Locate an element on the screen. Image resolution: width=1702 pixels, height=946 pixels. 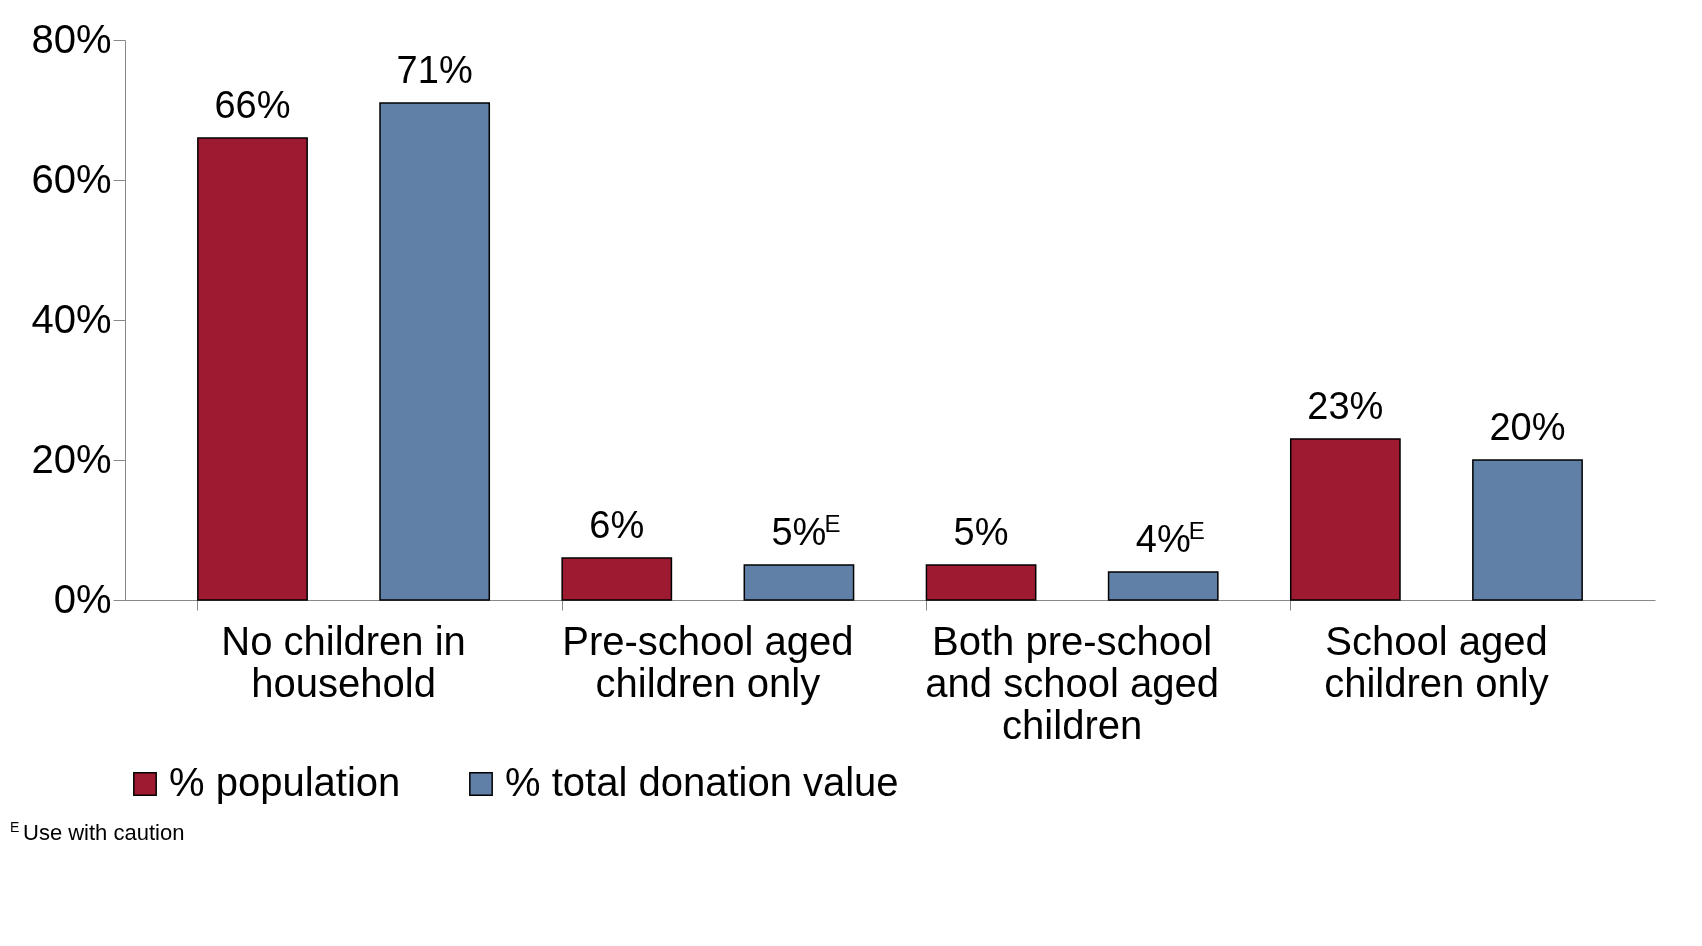
data-label: 66% is located at coordinates (252, 105).